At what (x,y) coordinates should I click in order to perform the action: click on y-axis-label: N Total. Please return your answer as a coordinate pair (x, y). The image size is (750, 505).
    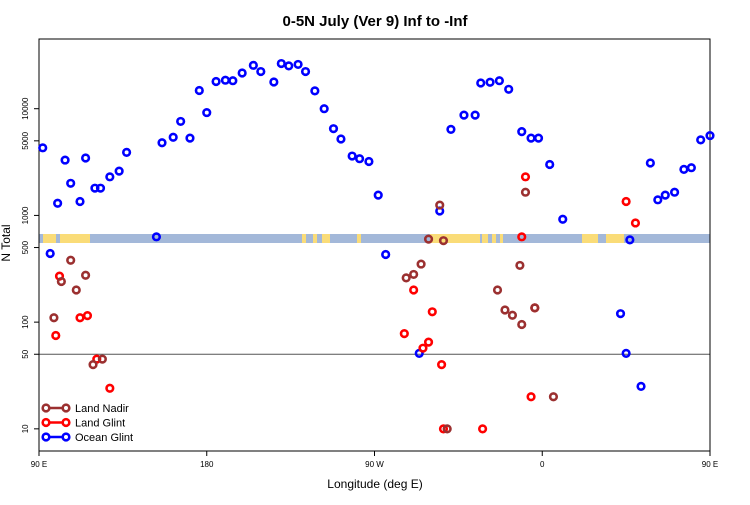
    Looking at the image, I should click on (6, 242).